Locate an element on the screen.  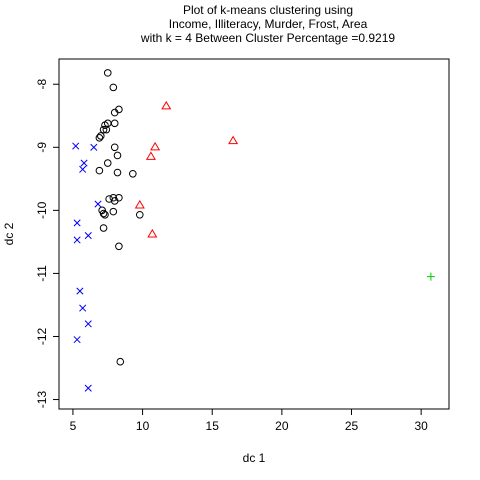
title-line-2: Income, Illiteracy, Murder, Frost, Area is located at coordinates (268, 24).